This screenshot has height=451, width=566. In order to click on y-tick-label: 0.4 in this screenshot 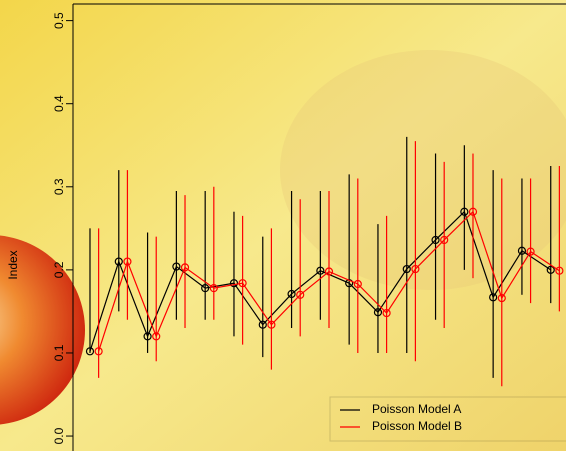, I will do `click(59, 103)`.